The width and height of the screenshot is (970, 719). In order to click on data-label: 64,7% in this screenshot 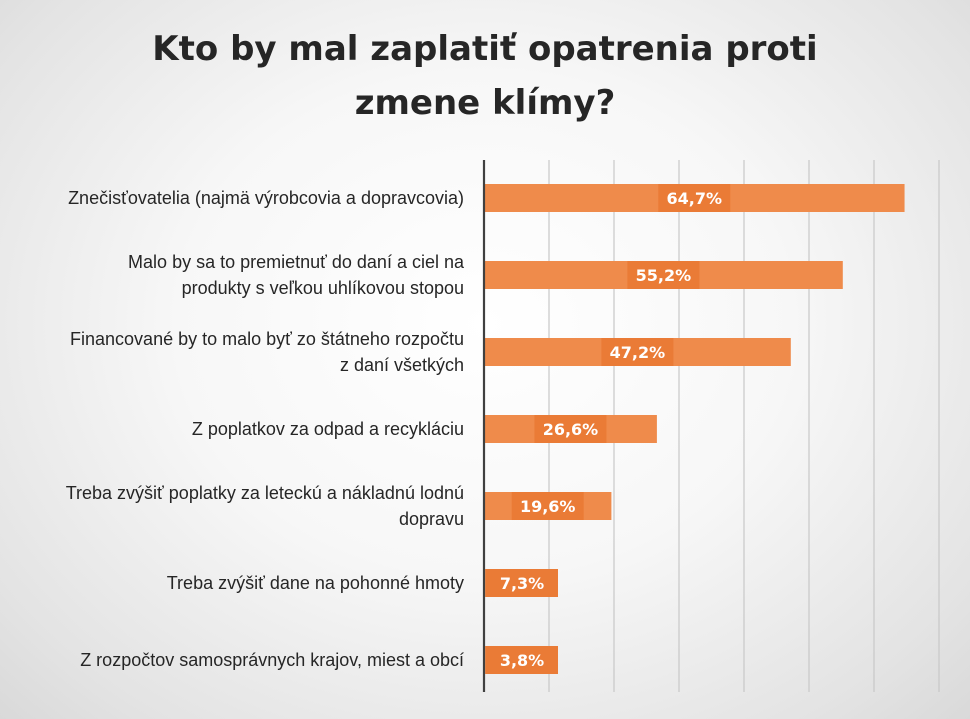, I will do `click(695, 198)`.